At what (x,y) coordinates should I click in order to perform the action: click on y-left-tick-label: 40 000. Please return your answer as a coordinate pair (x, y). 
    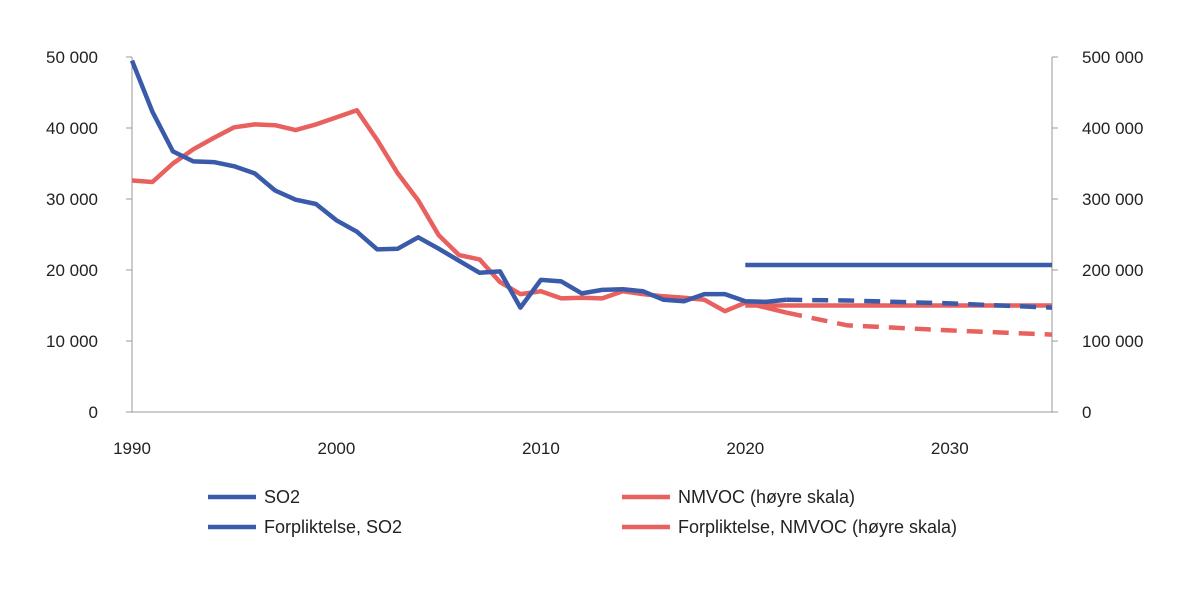
    Looking at the image, I should click on (72, 128).